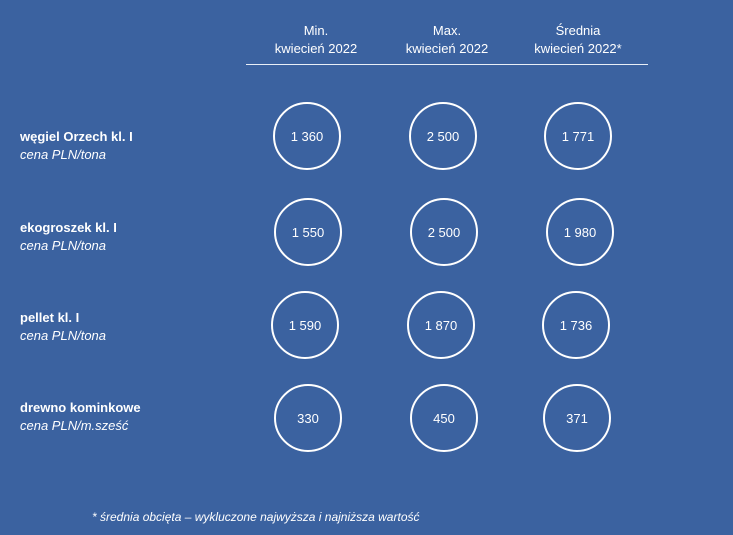 This screenshot has height=535, width=733. What do you see at coordinates (444, 418) in the screenshot?
I see `value-circle-max: 450` at bounding box center [444, 418].